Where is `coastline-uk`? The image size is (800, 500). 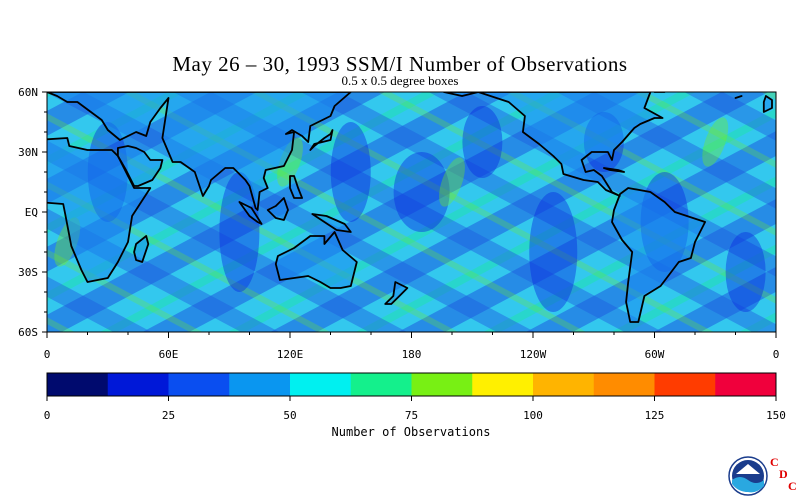
coastline-uk is located at coordinates (767, 104).